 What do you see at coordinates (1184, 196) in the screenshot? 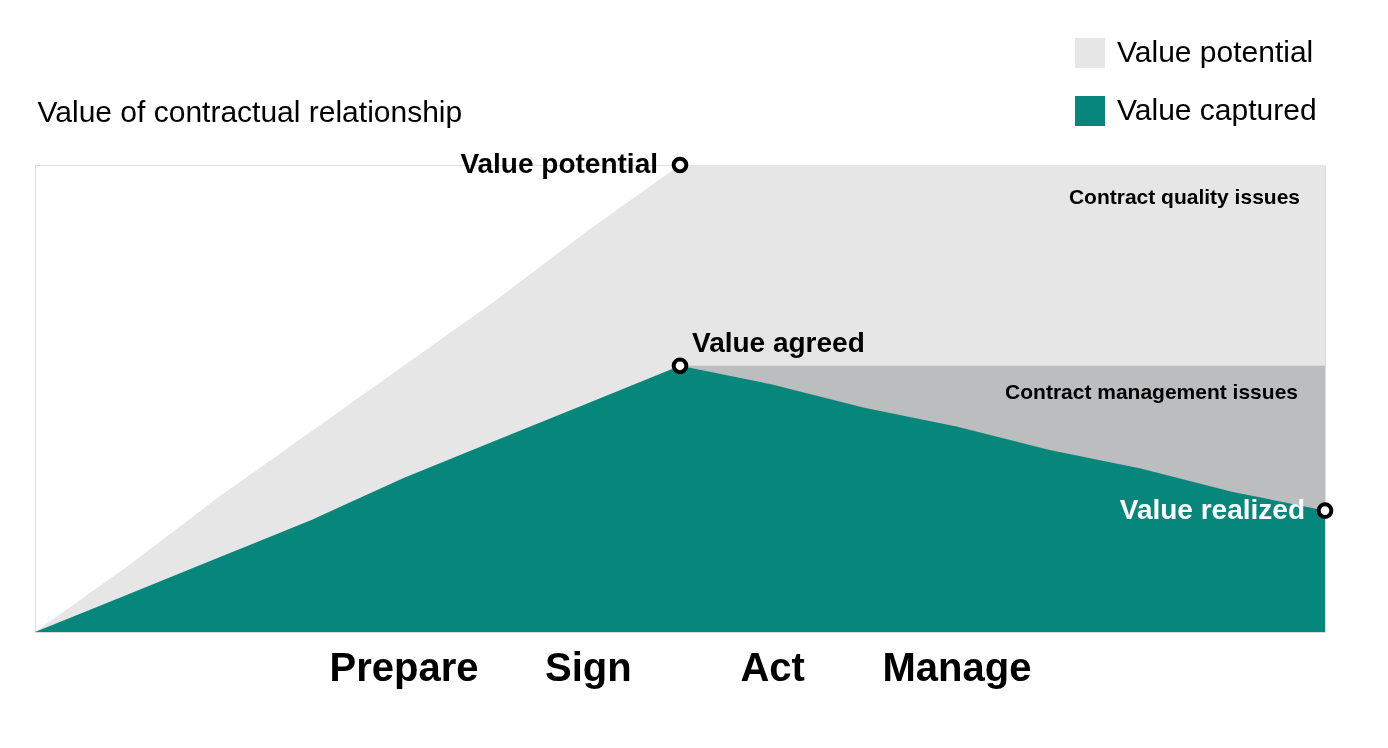
I see `annotation: Contract quality issues` at bounding box center [1184, 196].